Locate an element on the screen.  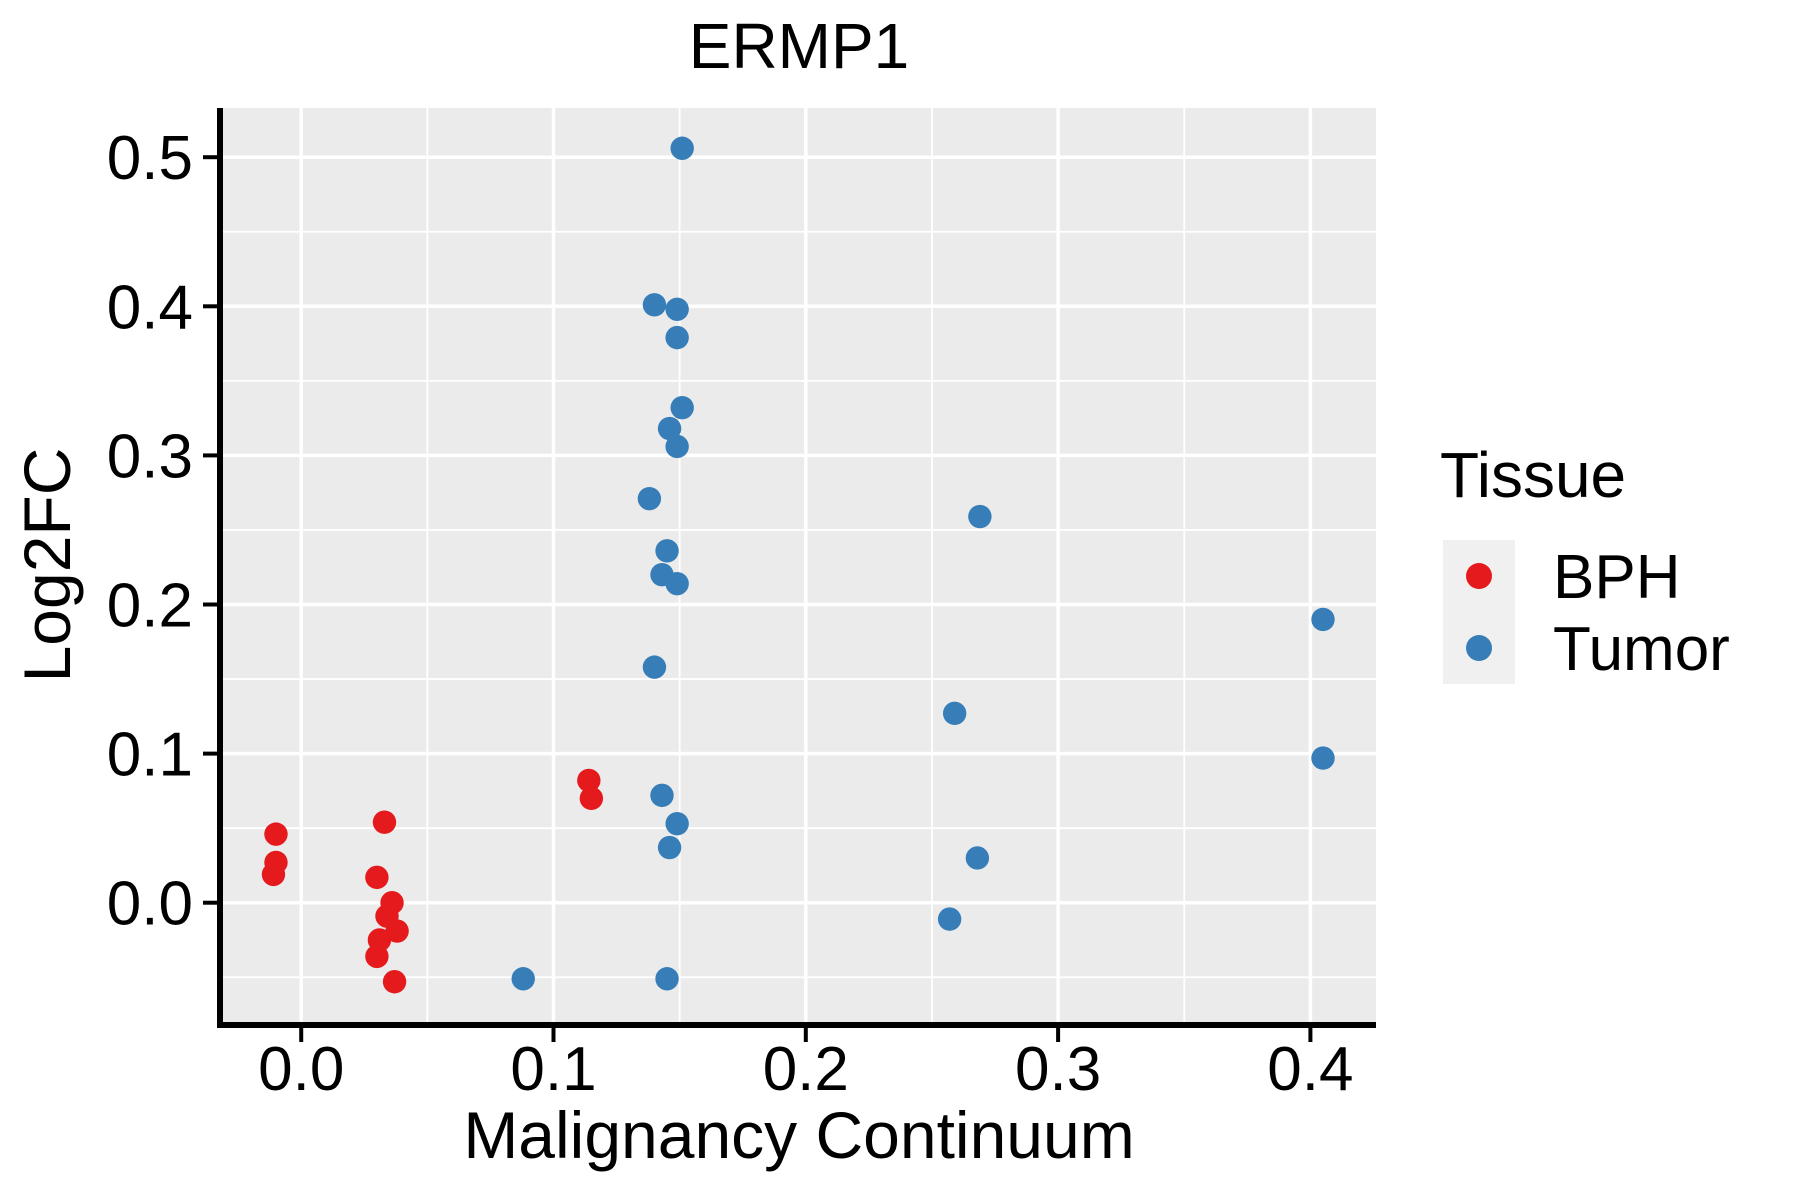
y-tick-label: 0.3 is located at coordinates (150, 456).